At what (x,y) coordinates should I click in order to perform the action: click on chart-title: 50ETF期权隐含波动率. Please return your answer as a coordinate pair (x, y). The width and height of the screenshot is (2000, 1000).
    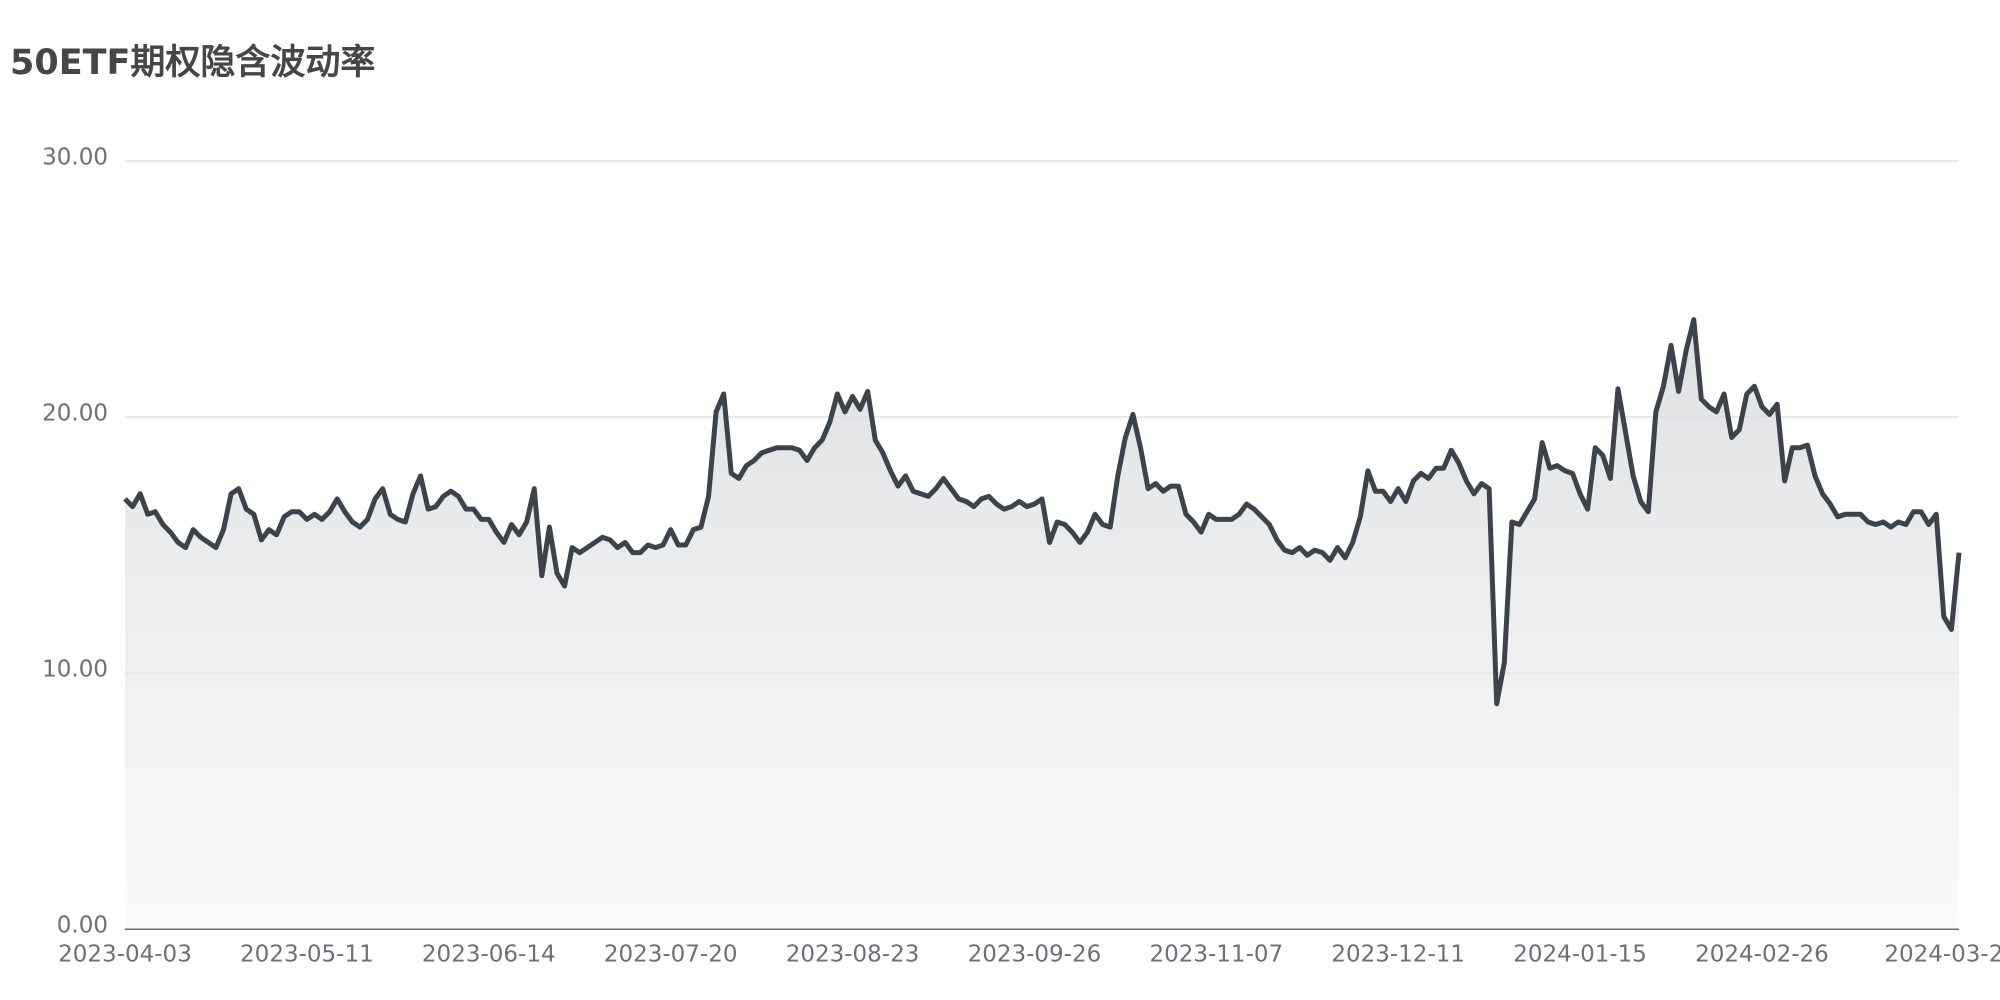
    Looking at the image, I should click on (192, 63).